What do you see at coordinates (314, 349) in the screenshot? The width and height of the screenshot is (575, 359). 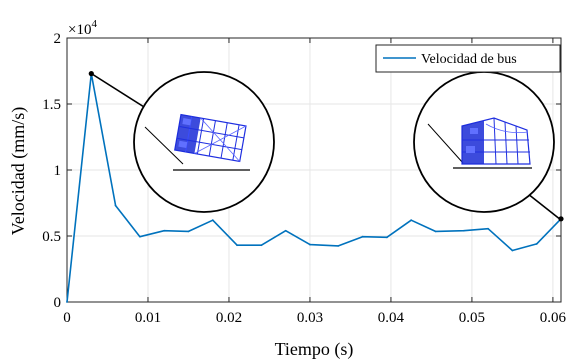 I see `x-axis-label: Tiempo (s)` at bounding box center [314, 349].